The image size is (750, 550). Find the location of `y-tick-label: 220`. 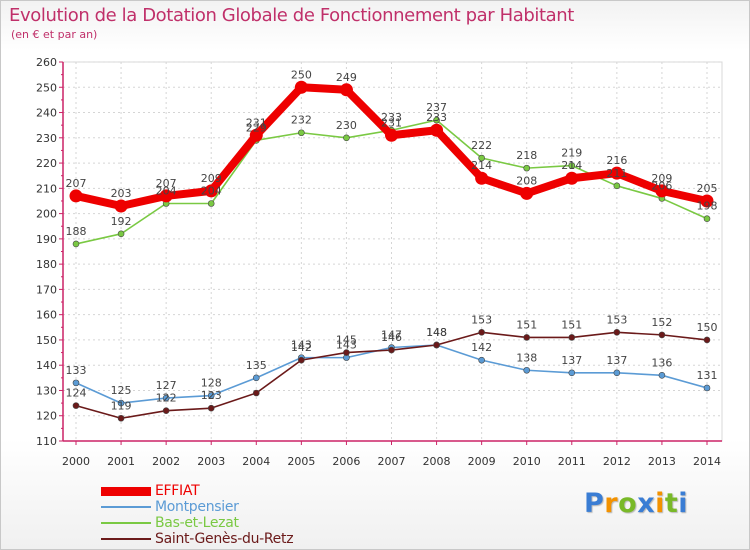

y-tick-label: 220 is located at coordinates (46, 163).